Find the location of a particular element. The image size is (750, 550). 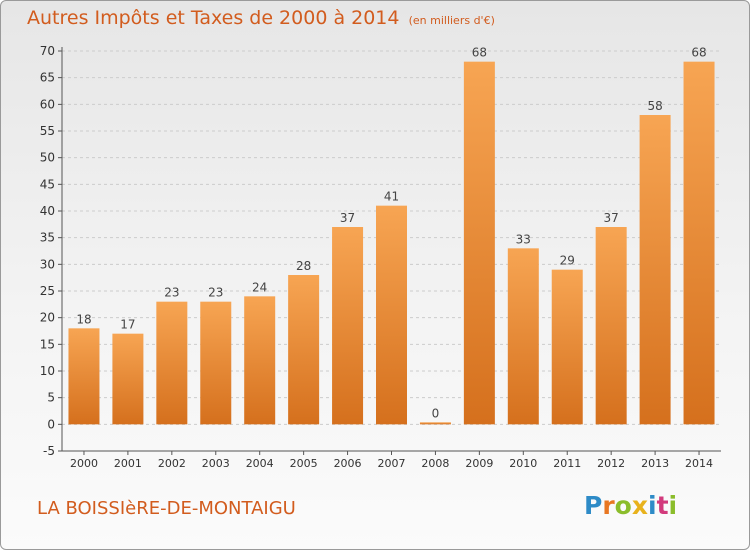

y-tick-label: 0 is located at coordinates (51, 424).